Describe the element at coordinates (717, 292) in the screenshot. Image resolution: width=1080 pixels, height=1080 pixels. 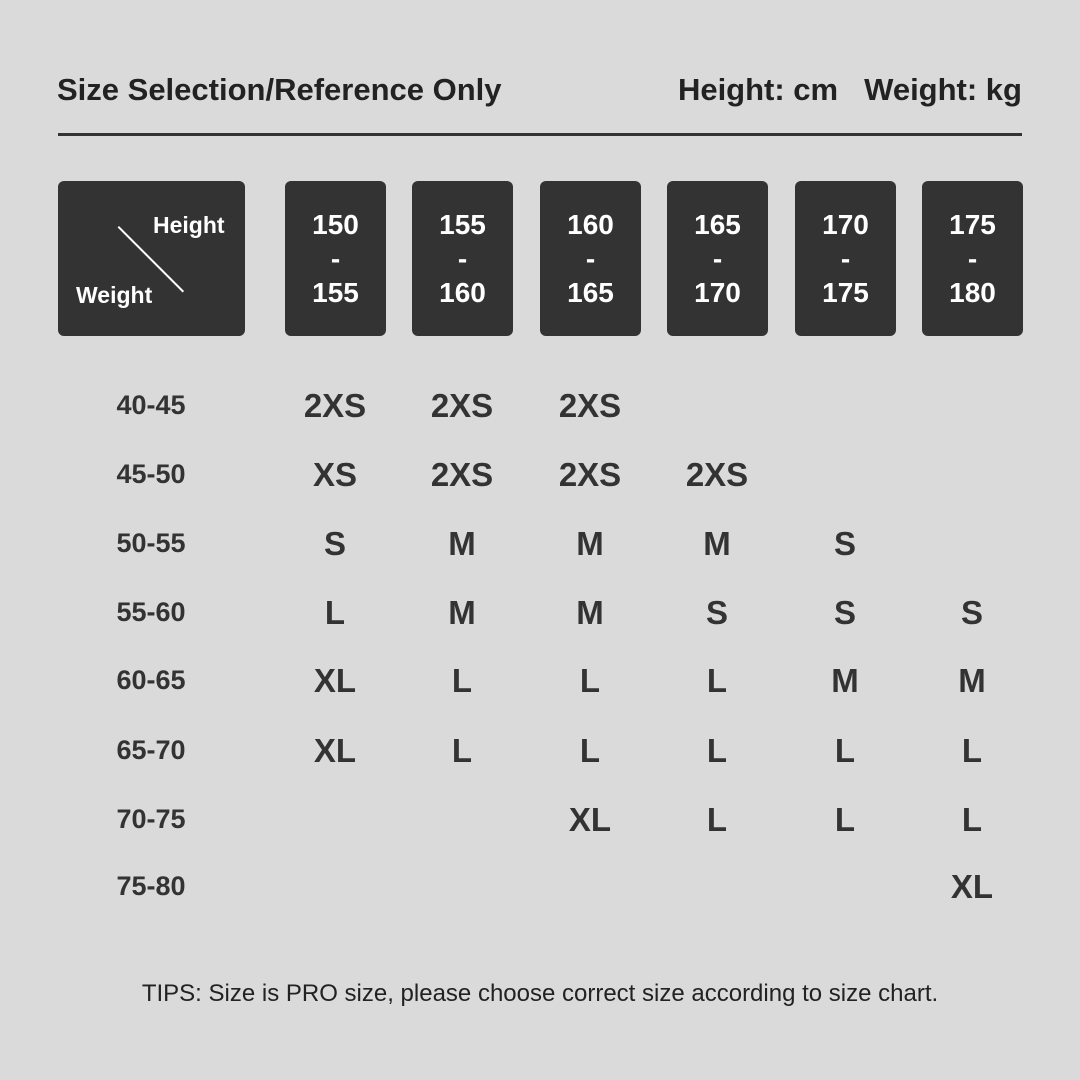
I see `height-range-to: 170` at that location.